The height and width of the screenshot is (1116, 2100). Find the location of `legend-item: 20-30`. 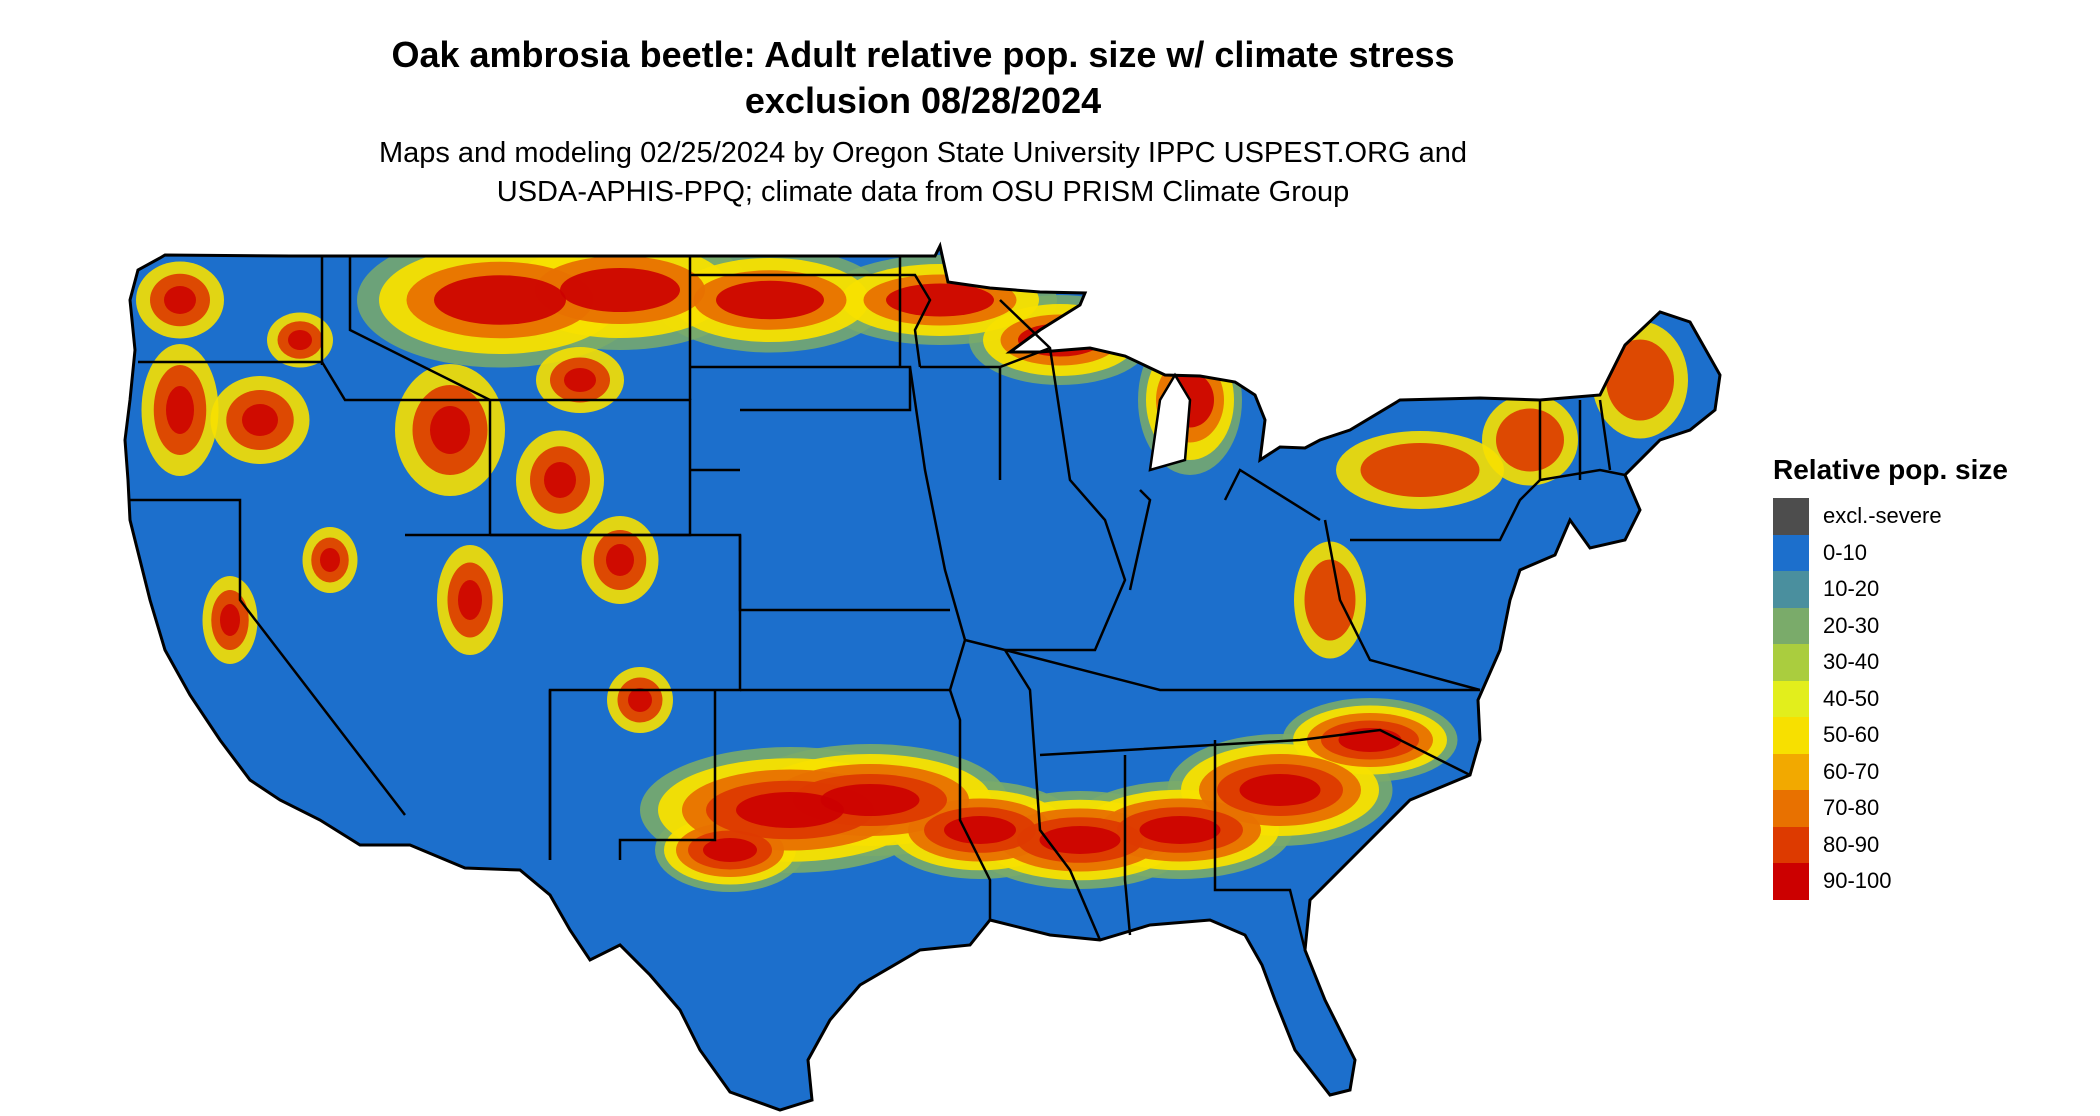

legend-item: 20-30 is located at coordinates (1890, 625).